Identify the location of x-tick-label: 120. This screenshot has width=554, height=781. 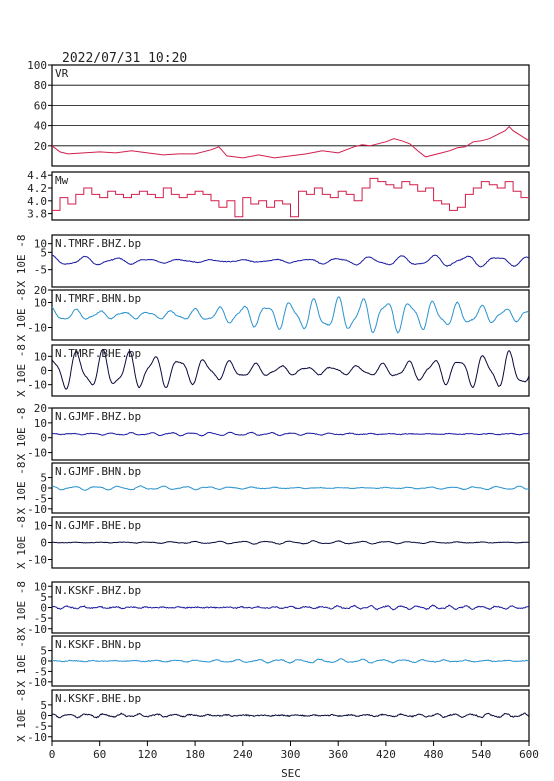
(147, 754).